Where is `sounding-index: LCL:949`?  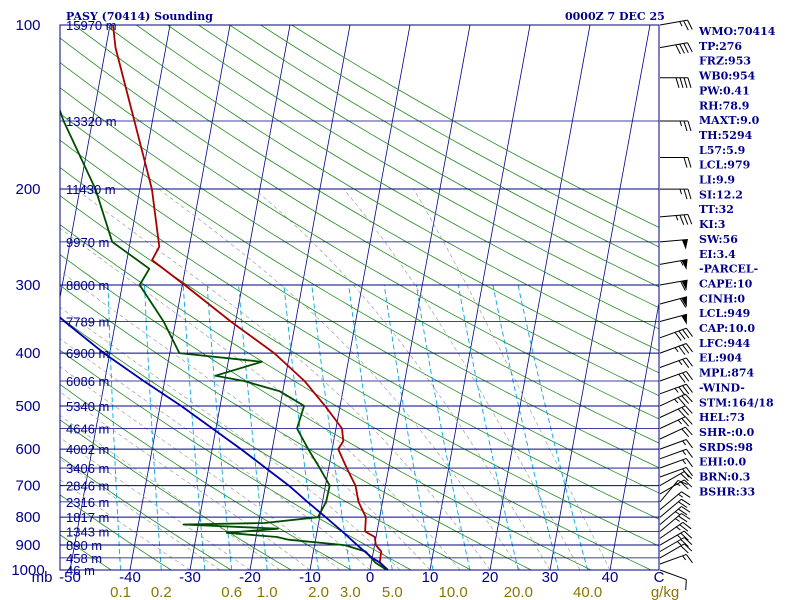
sounding-index: LCL:949 is located at coordinates (724, 313).